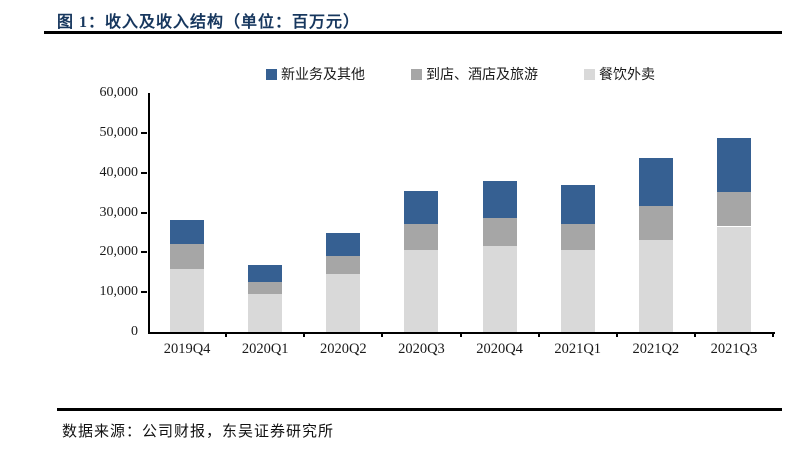 The image size is (811, 450). What do you see at coordinates (265, 349) in the screenshot?
I see `x-axis-tick-label: 2020Q1` at bounding box center [265, 349].